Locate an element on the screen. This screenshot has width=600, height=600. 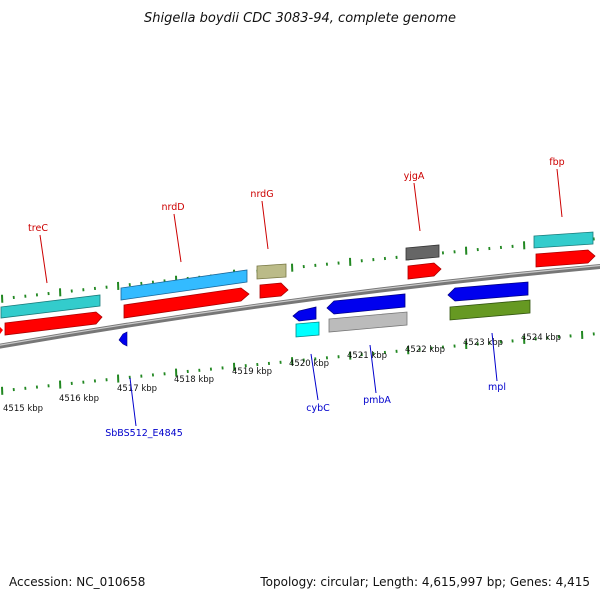
label-pmbA: pmbA is located at coordinates (377, 400).